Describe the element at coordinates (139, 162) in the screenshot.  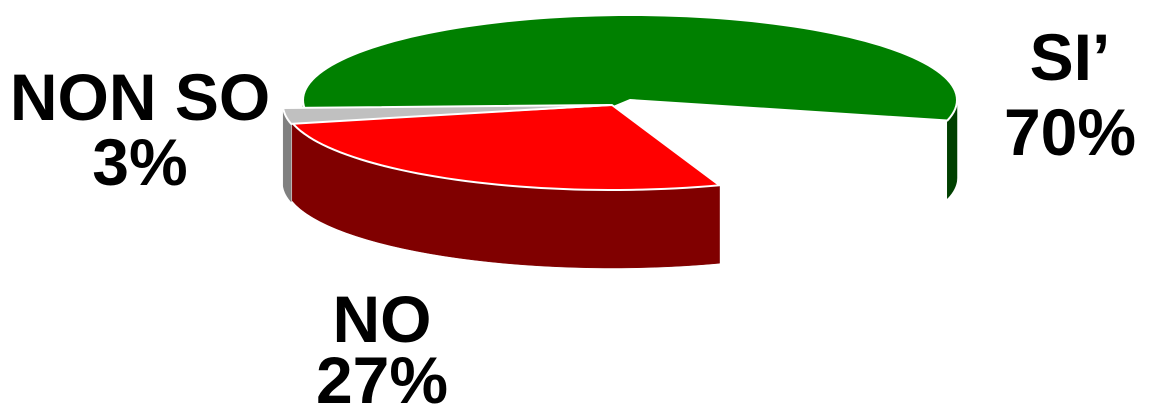
I see `label-value-non-so: 3%` at that location.